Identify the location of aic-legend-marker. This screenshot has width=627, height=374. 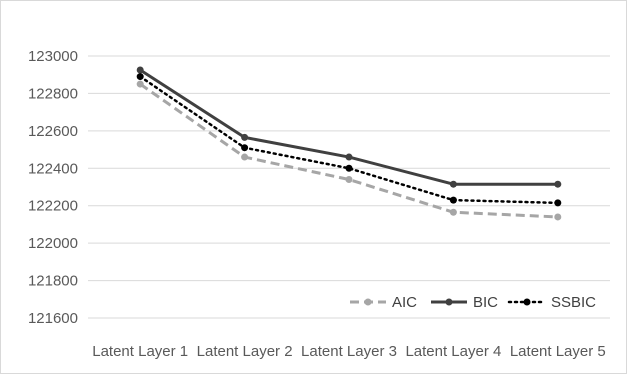
(368, 302).